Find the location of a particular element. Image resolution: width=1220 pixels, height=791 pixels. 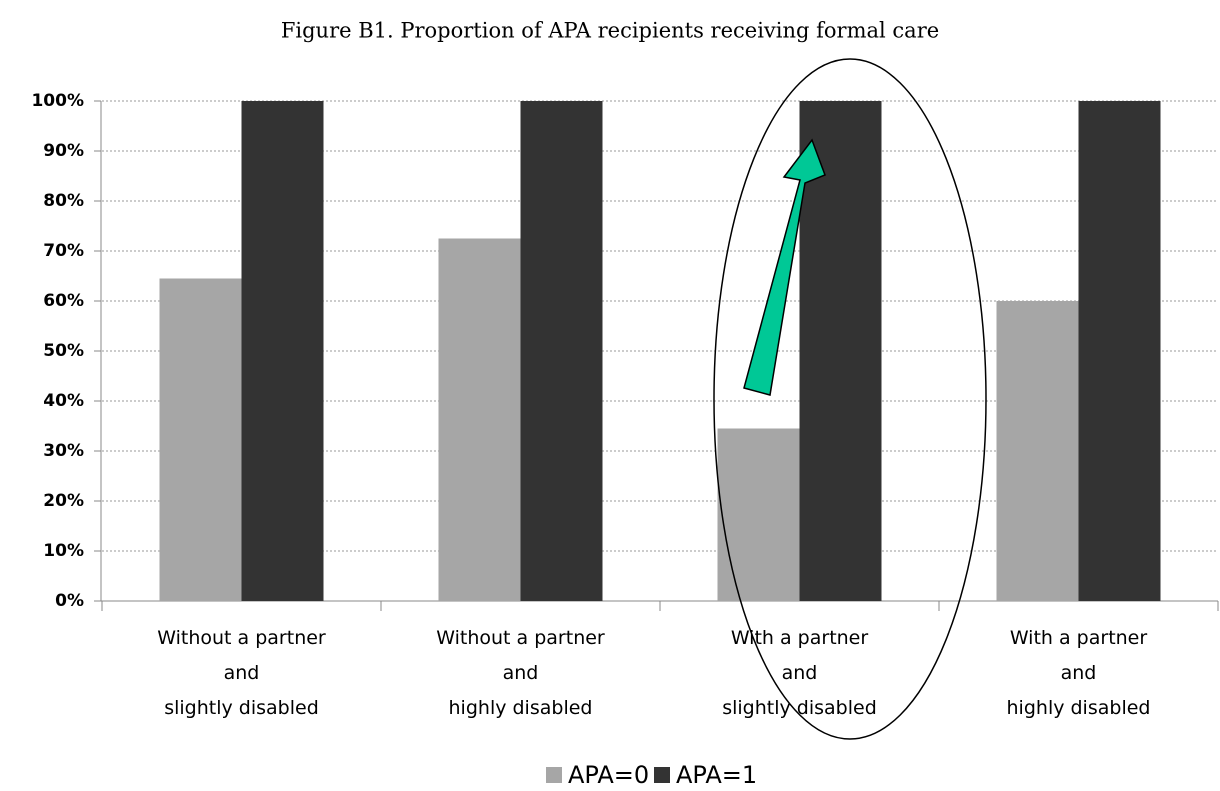

x-tick-label: Without a partner and highly disabled is located at coordinates (520, 673).